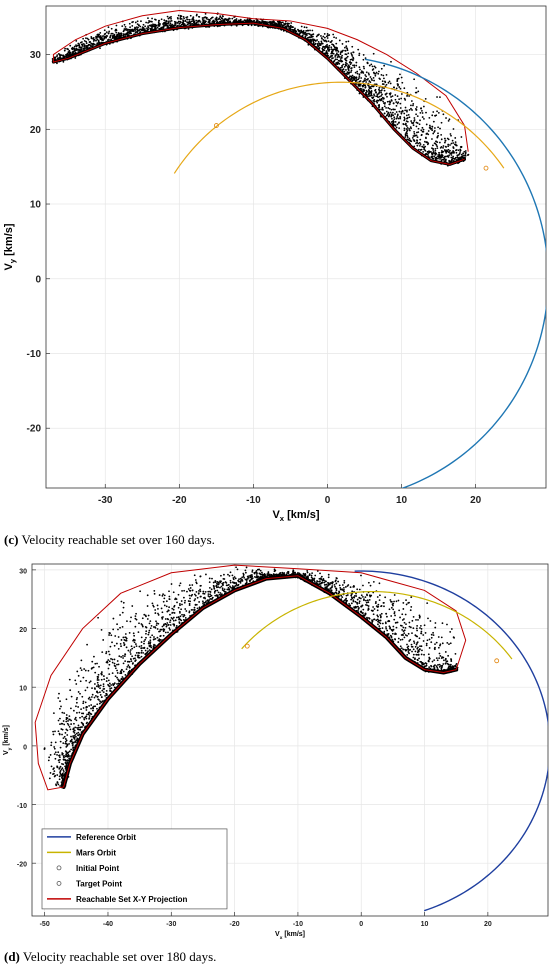 This screenshot has width=550, height=969. I want to click on y-tick-label: -10, so click(22, 806).